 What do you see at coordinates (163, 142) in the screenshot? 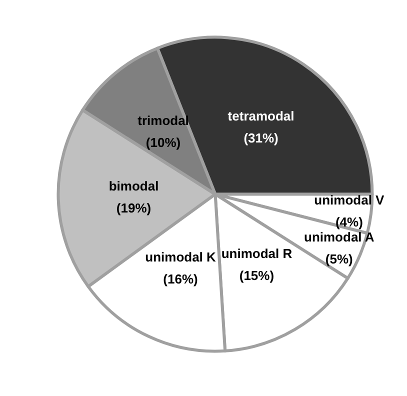
I see `data-label: (10%)` at bounding box center [163, 142].